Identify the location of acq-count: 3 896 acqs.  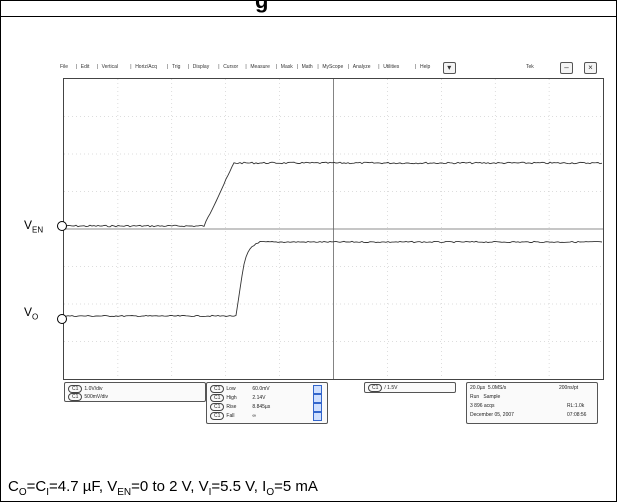
(482, 406).